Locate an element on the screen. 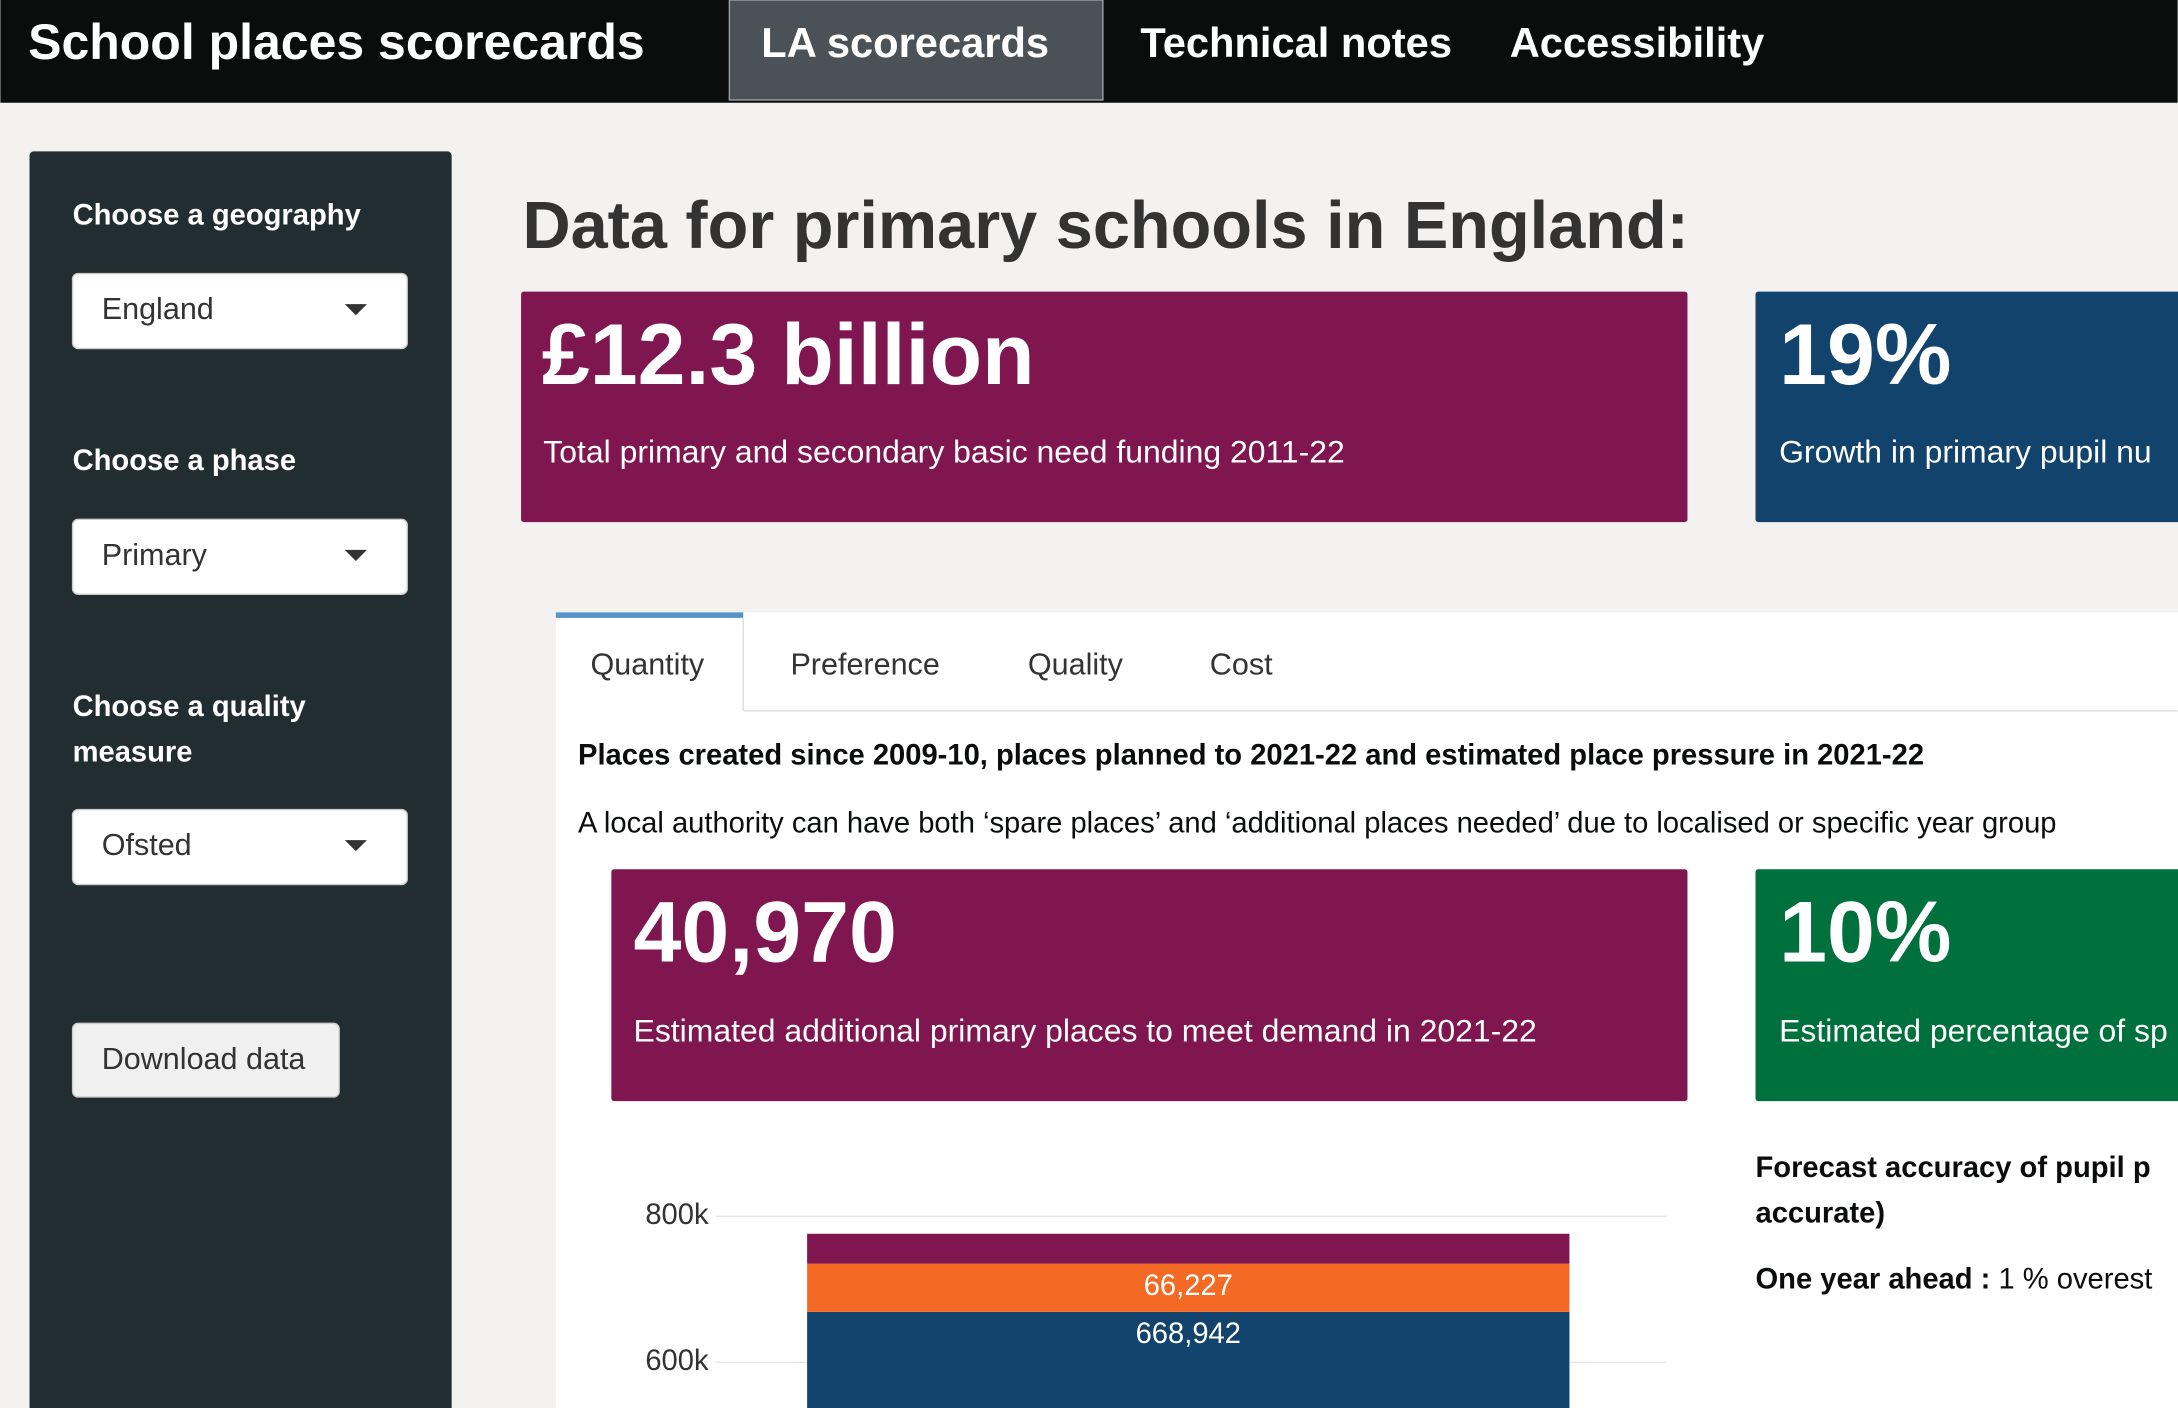  label: Choose a phase is located at coordinates (184, 461).